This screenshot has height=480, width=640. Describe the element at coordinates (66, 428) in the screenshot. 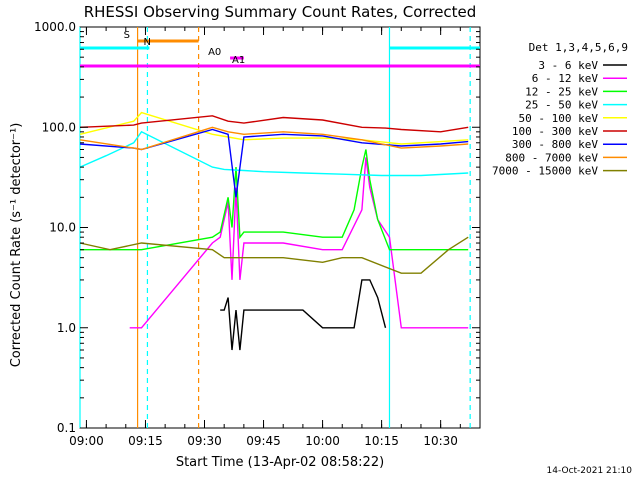

I see `y-tick-label: 0.1` at that location.